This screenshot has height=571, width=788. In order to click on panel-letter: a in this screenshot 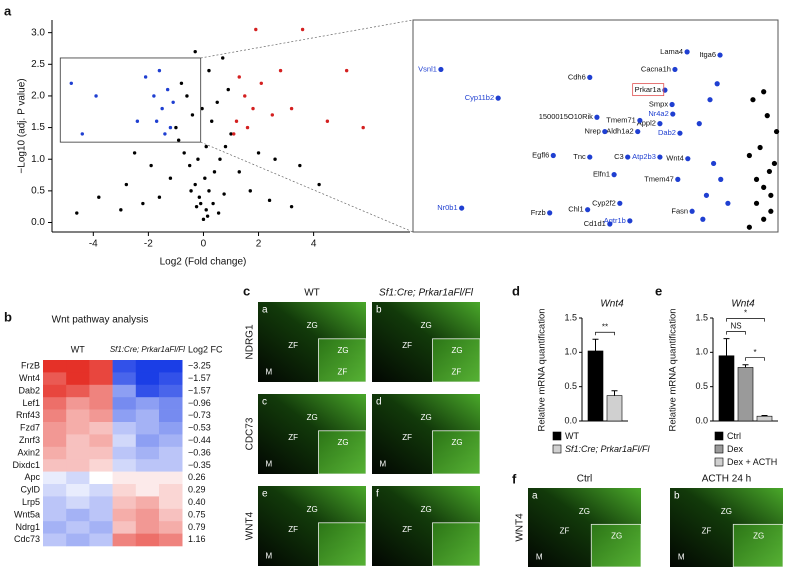, I will do `click(8, 10)`.